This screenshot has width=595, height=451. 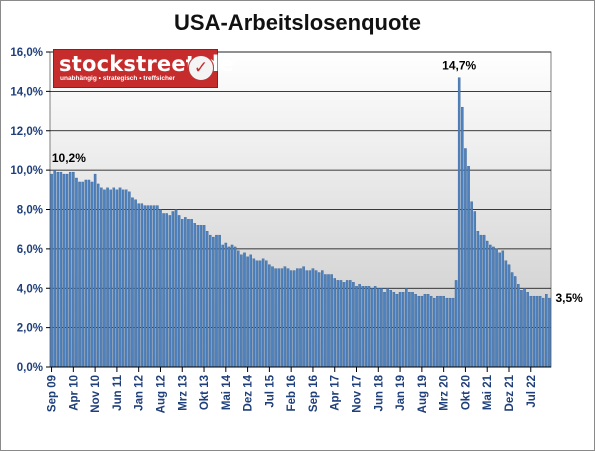 What do you see at coordinates (30, 329) in the screenshot?
I see `y-tick-label: 2,0%` at bounding box center [30, 329].